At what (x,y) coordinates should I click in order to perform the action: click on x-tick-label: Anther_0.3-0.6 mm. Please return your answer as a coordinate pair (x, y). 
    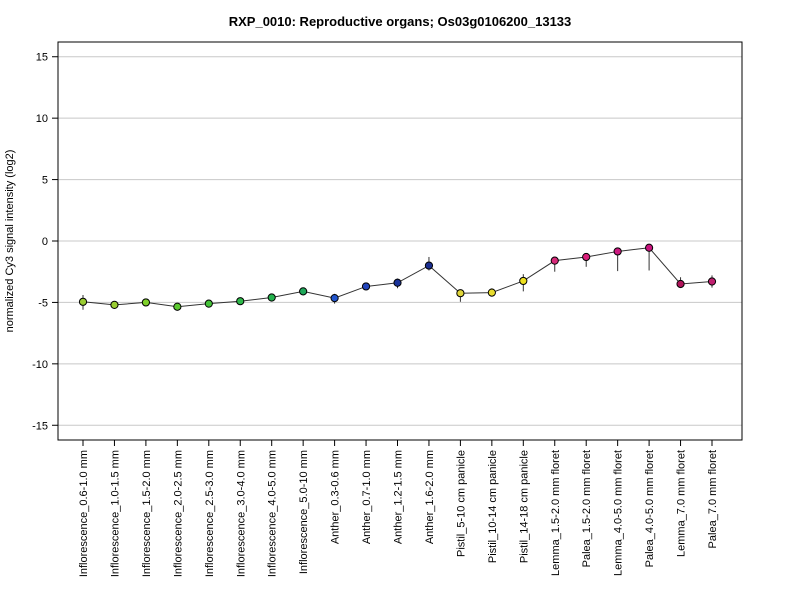
    Looking at the image, I should click on (336, 497).